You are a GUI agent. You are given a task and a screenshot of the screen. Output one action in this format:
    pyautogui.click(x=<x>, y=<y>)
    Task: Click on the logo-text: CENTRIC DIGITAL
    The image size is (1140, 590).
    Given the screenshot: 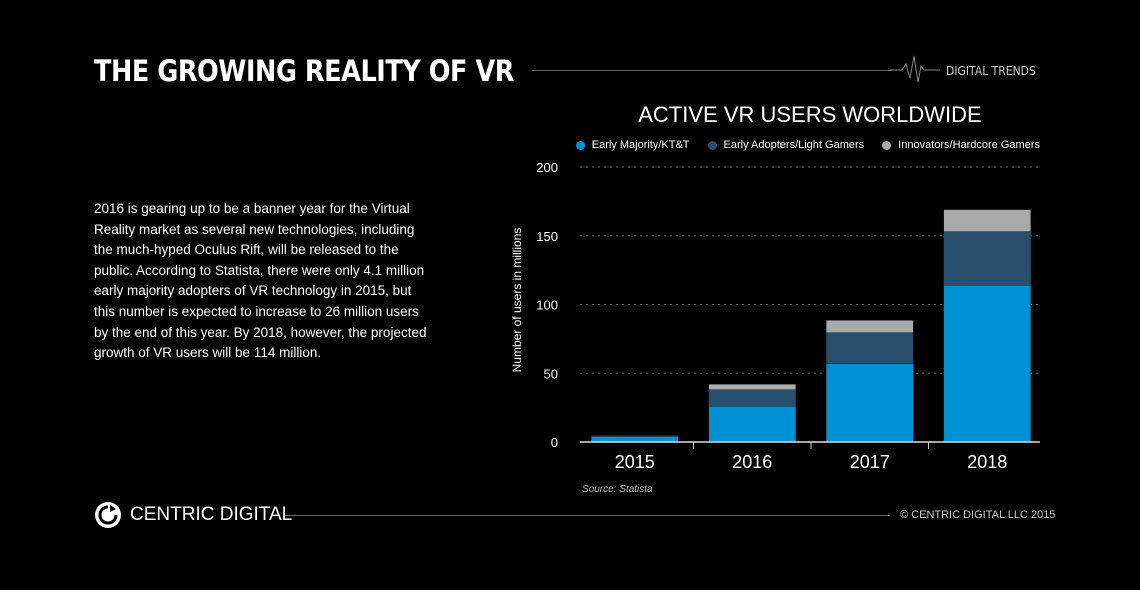 What is the action you would take?
    pyautogui.click(x=211, y=514)
    